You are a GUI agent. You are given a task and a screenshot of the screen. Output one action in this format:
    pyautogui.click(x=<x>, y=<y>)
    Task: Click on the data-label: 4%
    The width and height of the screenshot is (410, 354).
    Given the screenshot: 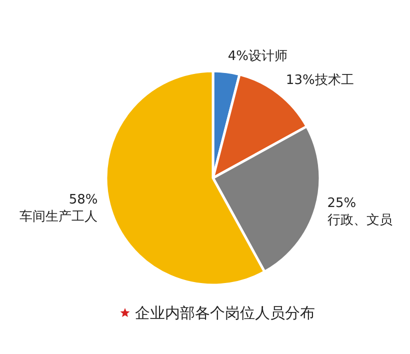 What is the action you would take?
    pyautogui.click(x=238, y=56)
    